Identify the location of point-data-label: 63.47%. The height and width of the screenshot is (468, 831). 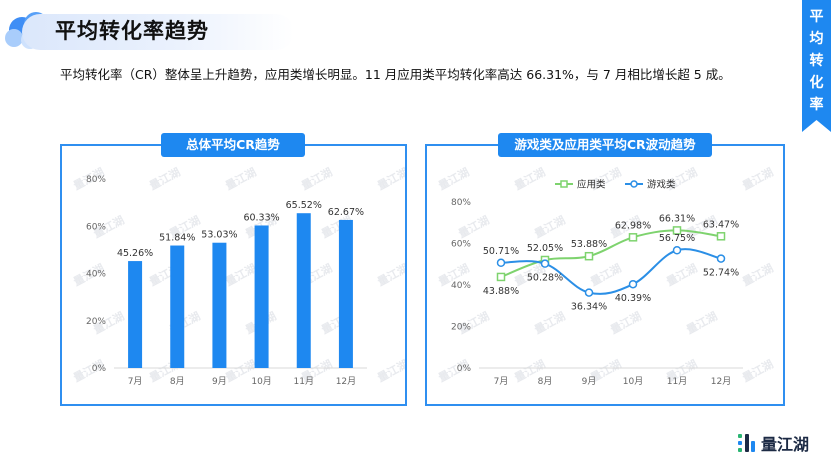
(721, 224).